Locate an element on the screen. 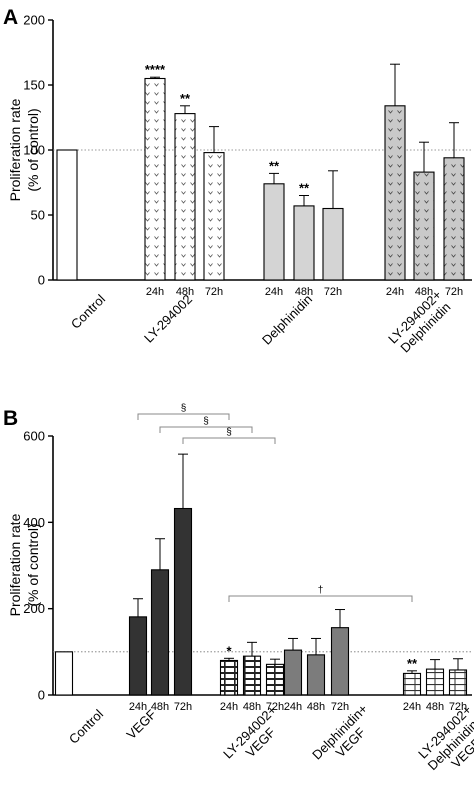  y-tick-label: 600 is located at coordinates (34, 436).